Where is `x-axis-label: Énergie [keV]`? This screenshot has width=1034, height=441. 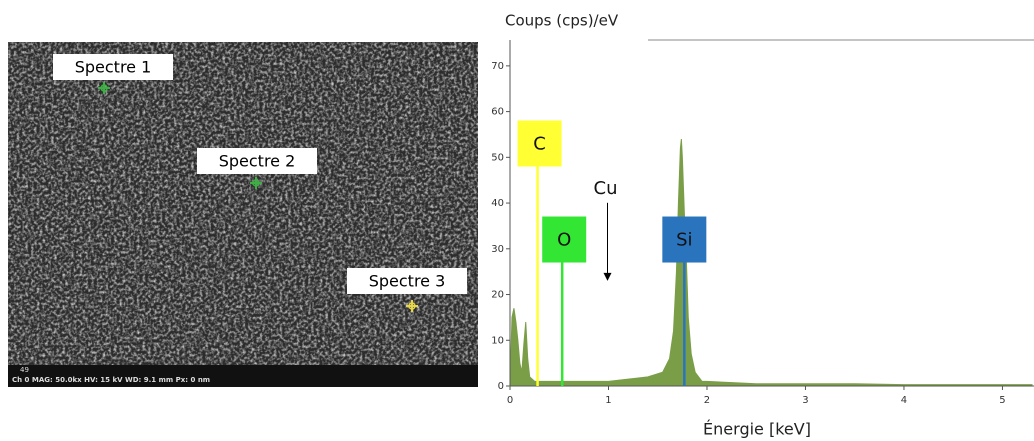 x-axis-label: Énergie [keV] is located at coordinates (757, 429).